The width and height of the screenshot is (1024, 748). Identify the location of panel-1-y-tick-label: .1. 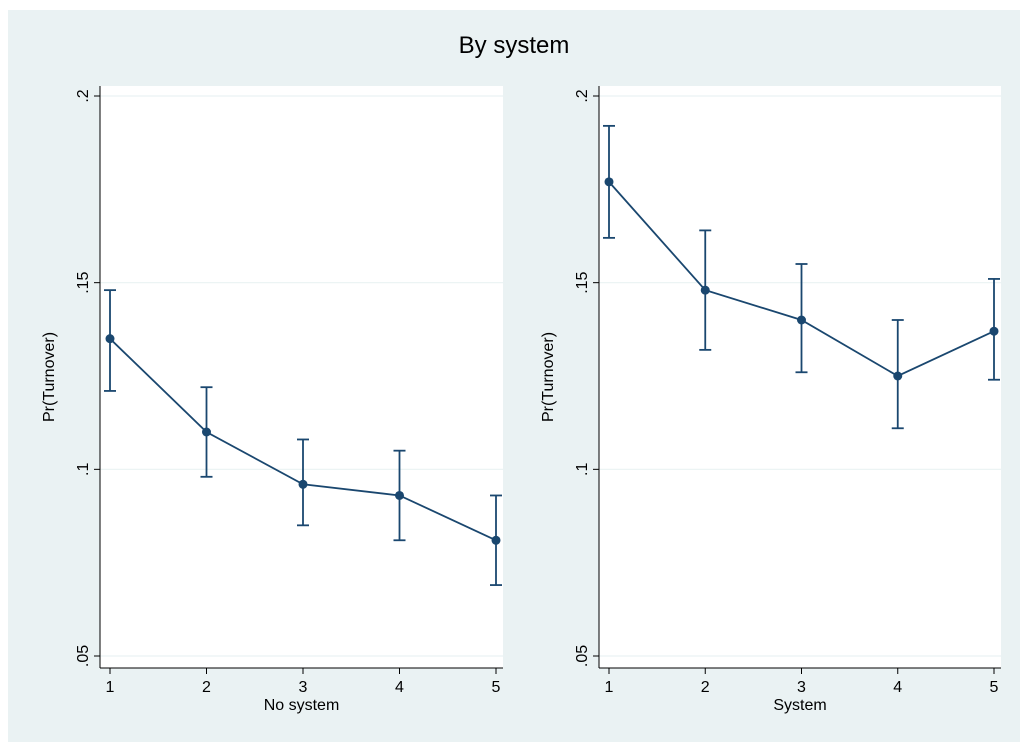
(83, 469).